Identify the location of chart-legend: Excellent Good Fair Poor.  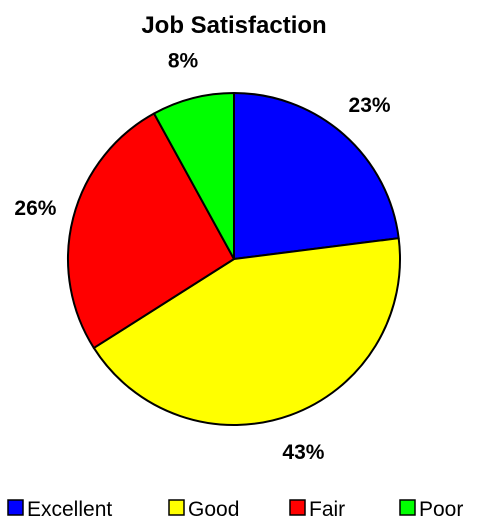
(235, 509).